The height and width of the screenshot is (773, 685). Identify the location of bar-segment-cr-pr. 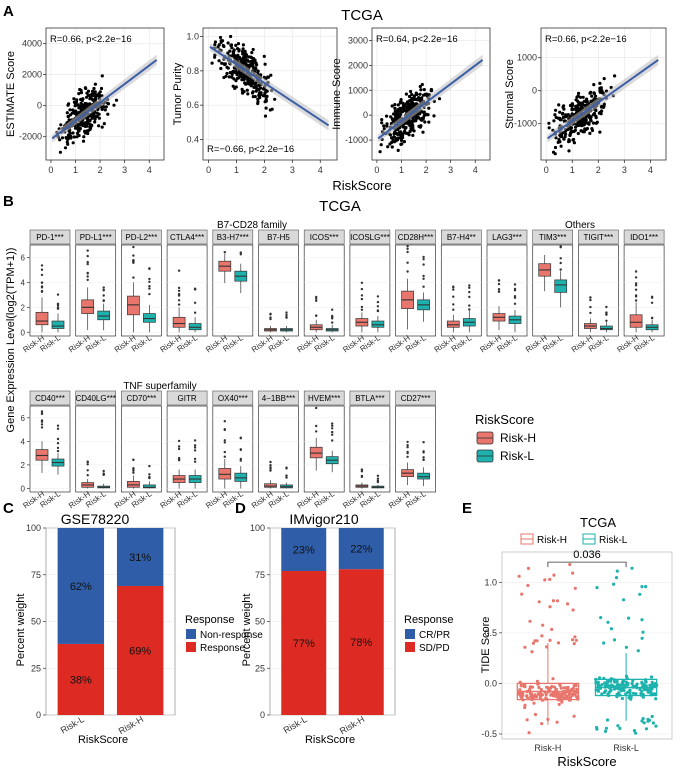
(304, 550).